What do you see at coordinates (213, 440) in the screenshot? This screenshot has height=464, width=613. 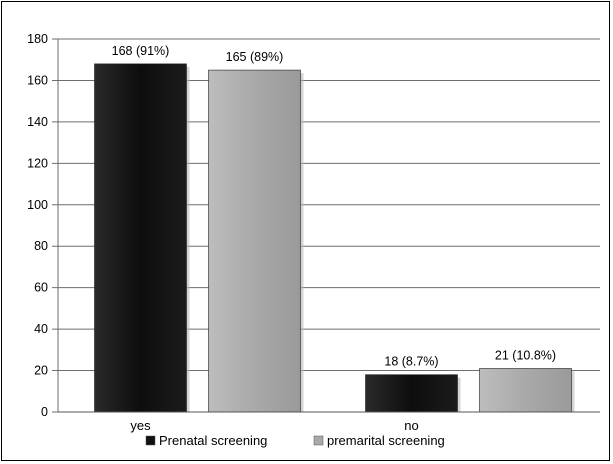 I see `legend-label: Prenatal screening` at bounding box center [213, 440].